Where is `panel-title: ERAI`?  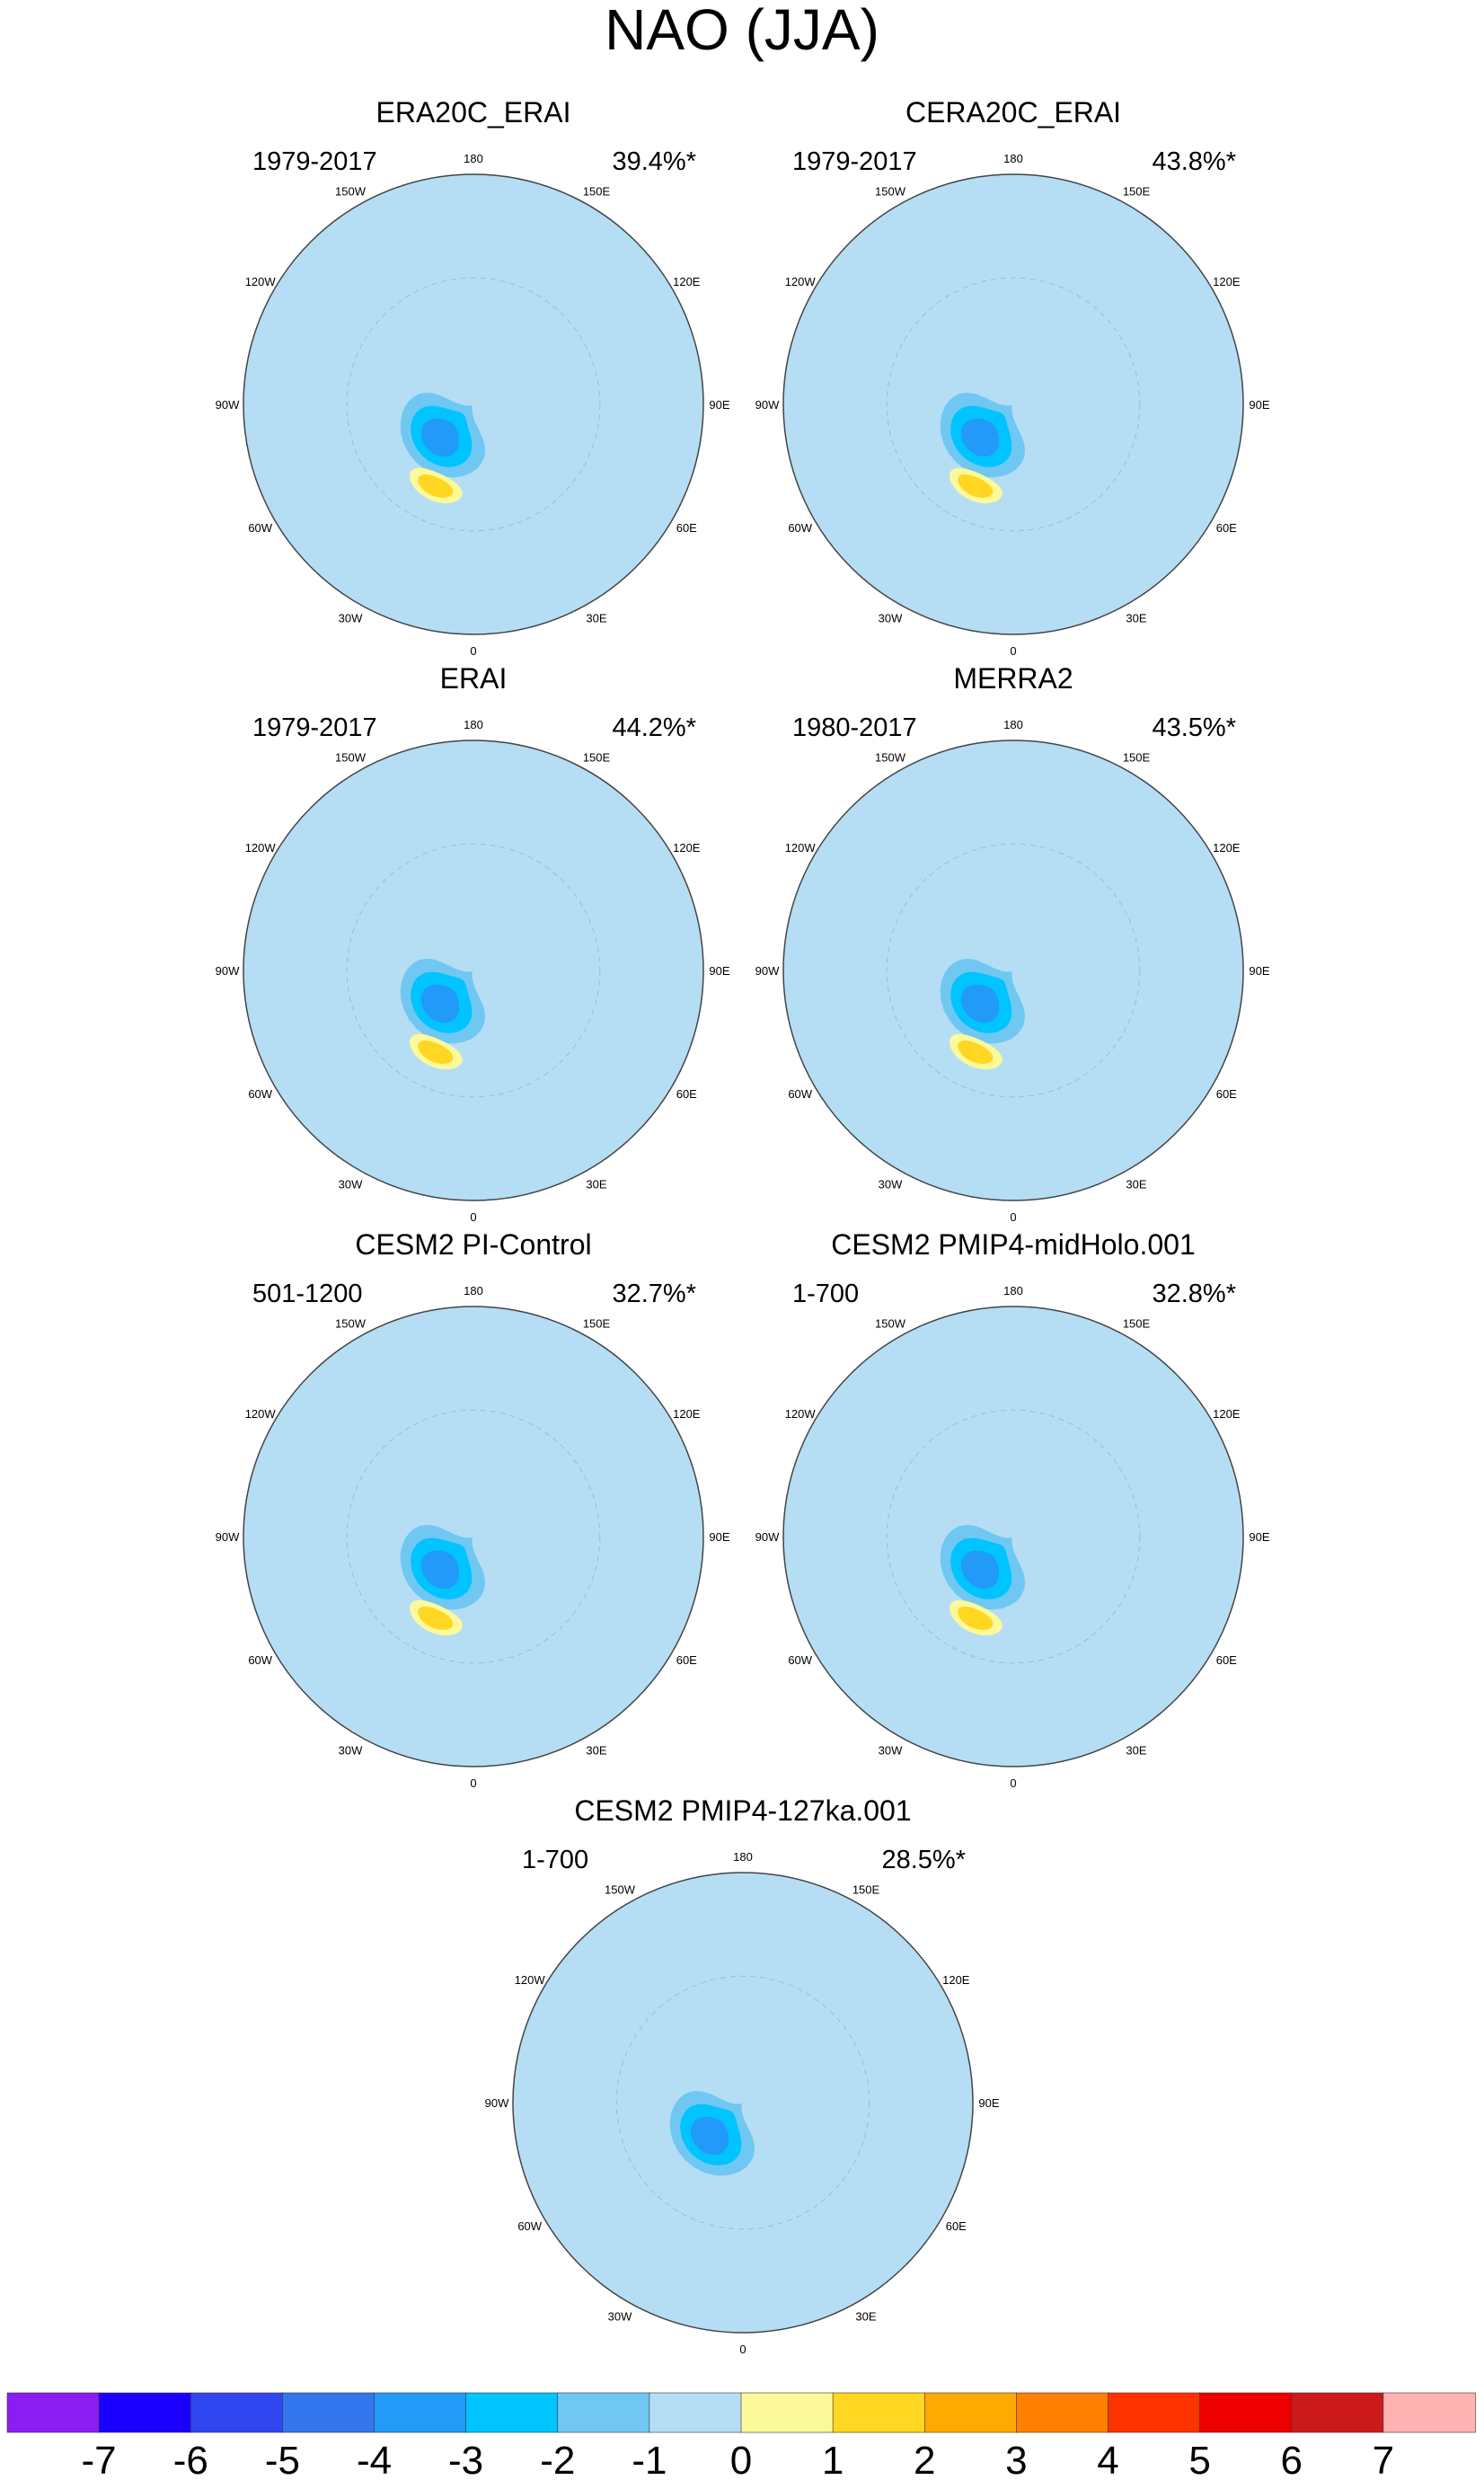 panel-title: ERAI is located at coordinates (474, 678).